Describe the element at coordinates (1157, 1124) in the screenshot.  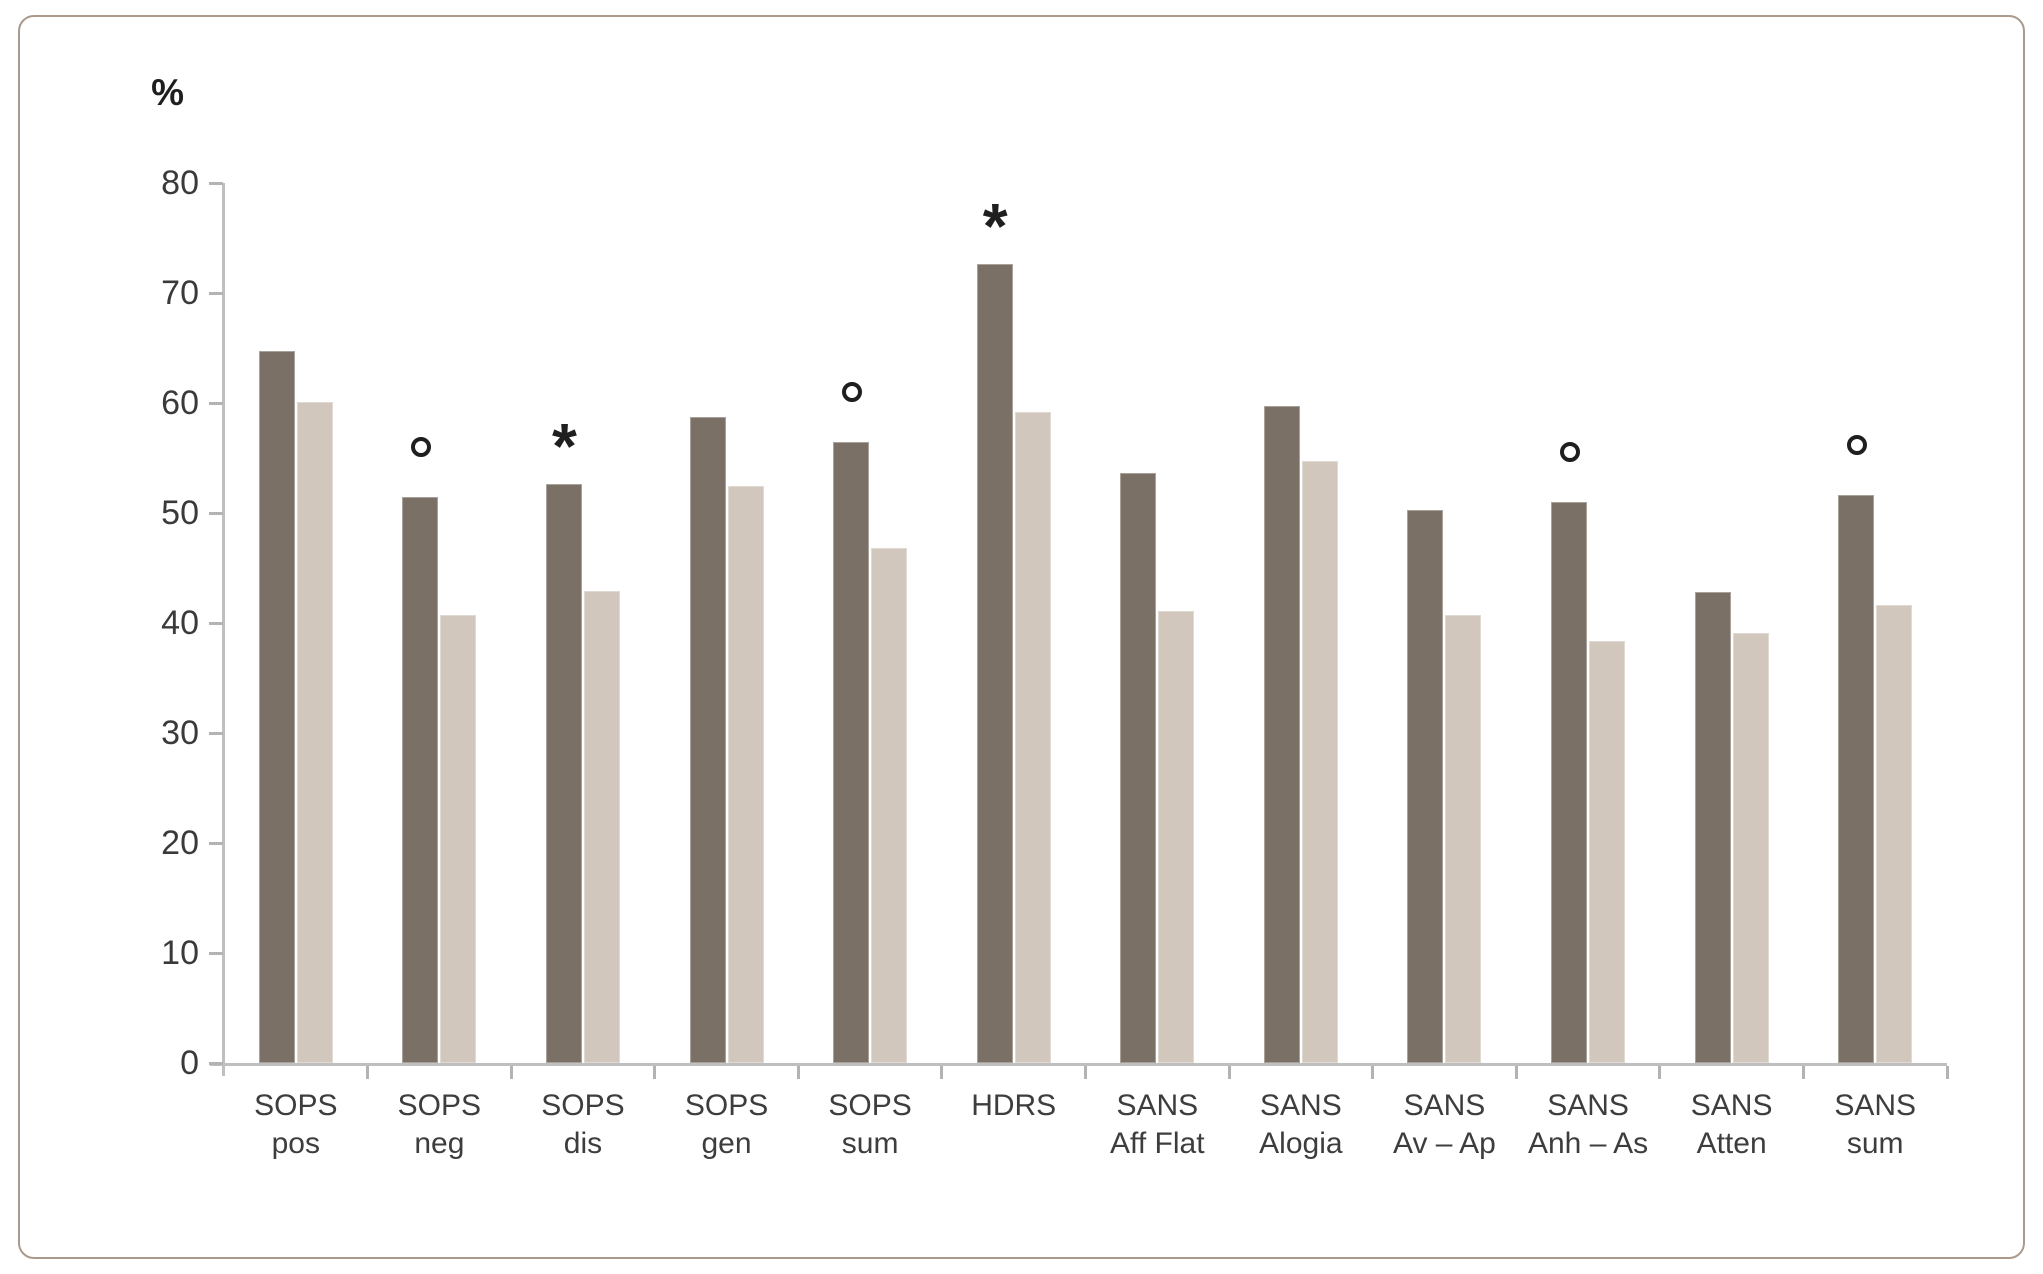
I see `x-category-label: SANS Aff Flat` at that location.